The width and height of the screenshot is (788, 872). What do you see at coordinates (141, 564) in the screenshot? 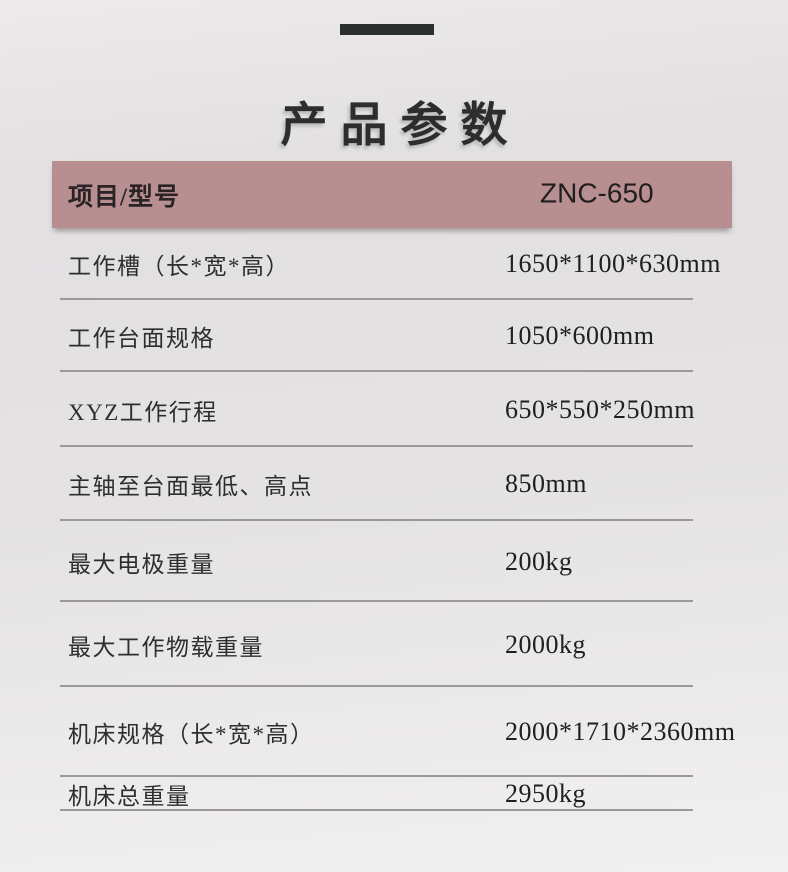
I see `row-label: 最大电极重量` at bounding box center [141, 564].